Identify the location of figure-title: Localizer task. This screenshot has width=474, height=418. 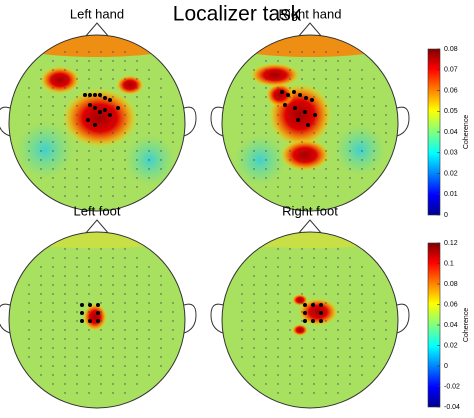
(237, 14).